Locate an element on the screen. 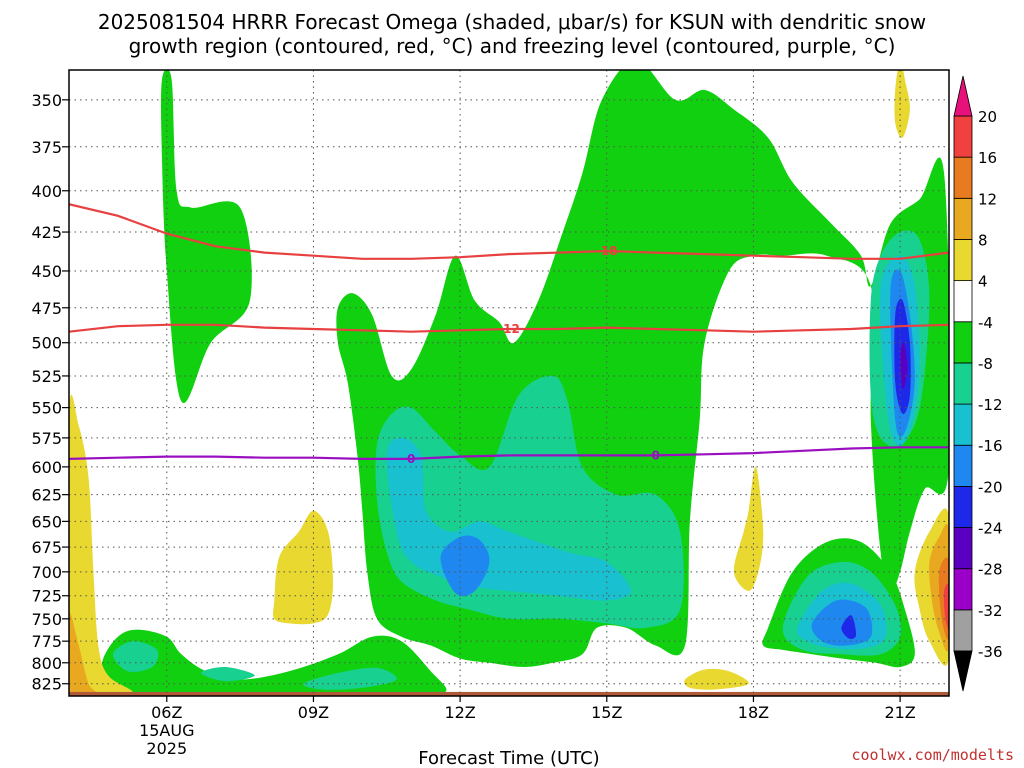  contour-label-1-0: -12 is located at coordinates (509, 329).